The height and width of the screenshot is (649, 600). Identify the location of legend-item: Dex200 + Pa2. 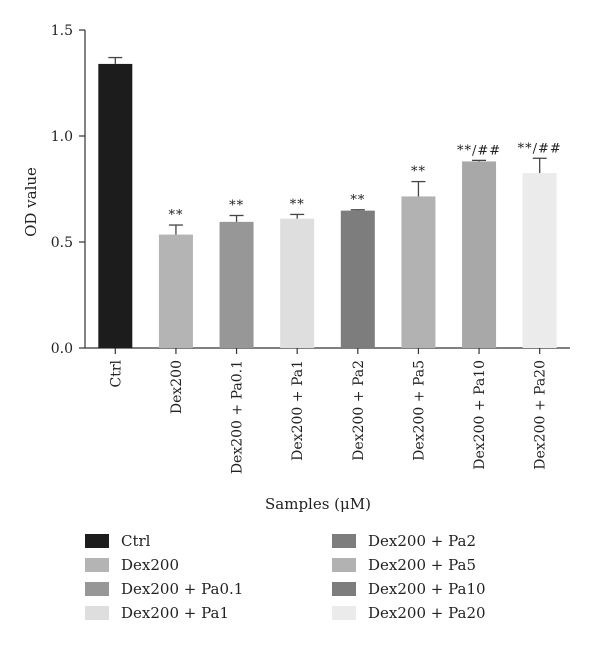
(404, 541).